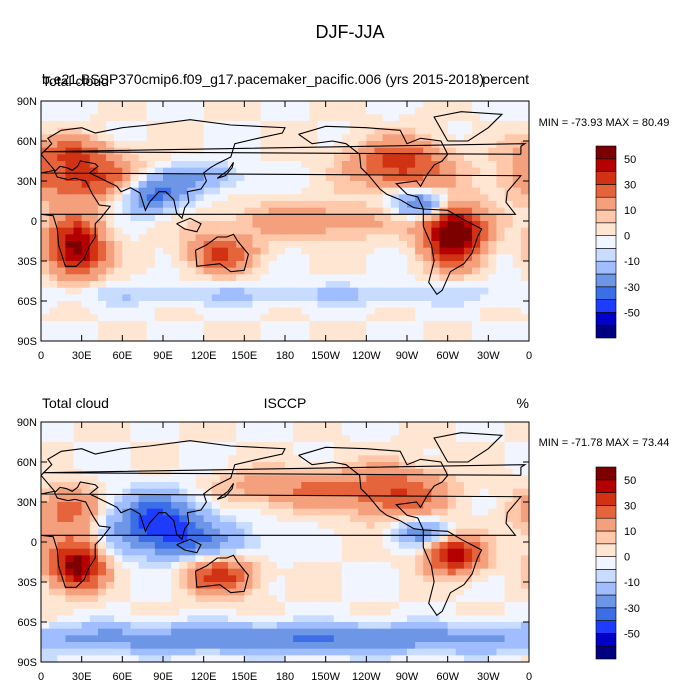  What do you see at coordinates (632, 288) in the screenshot?
I see `colorbar-label: -30` at bounding box center [632, 288].